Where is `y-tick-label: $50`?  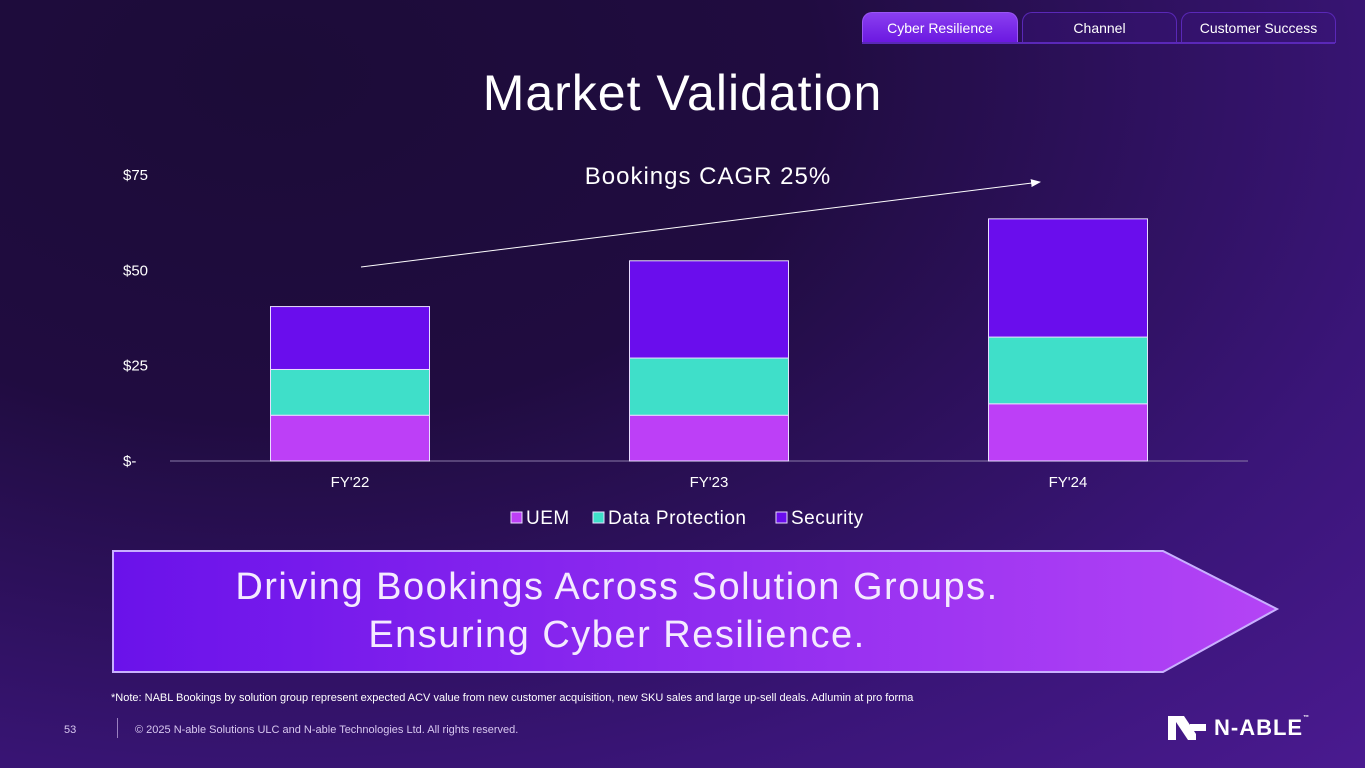 y-tick-label: $50 is located at coordinates (135, 270).